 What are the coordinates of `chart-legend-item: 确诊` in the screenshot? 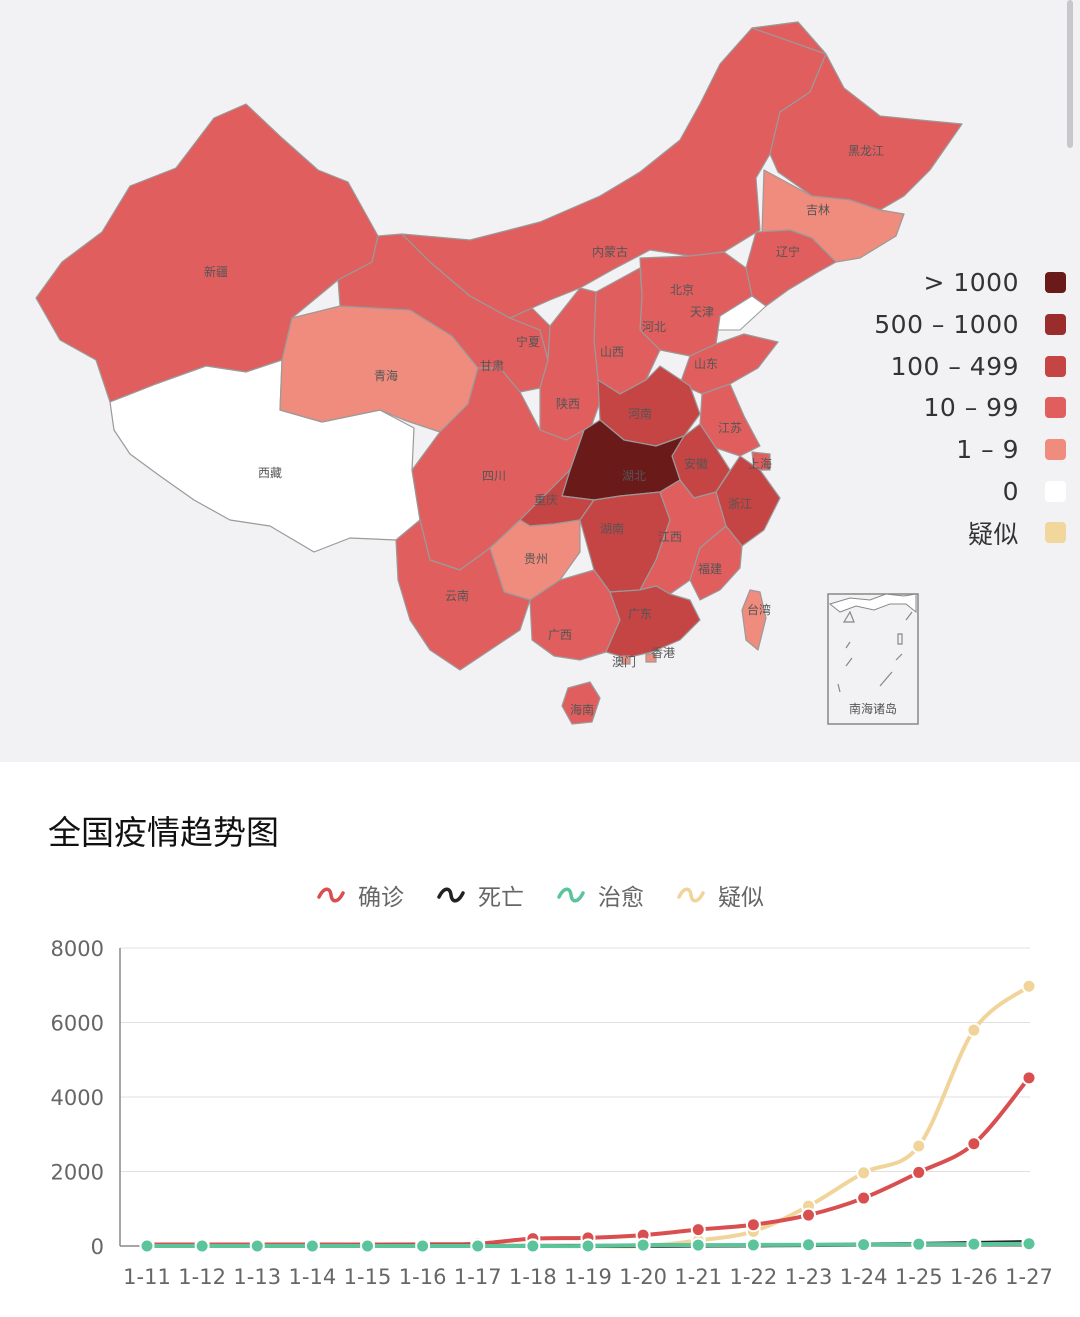 It's located at (360, 895).